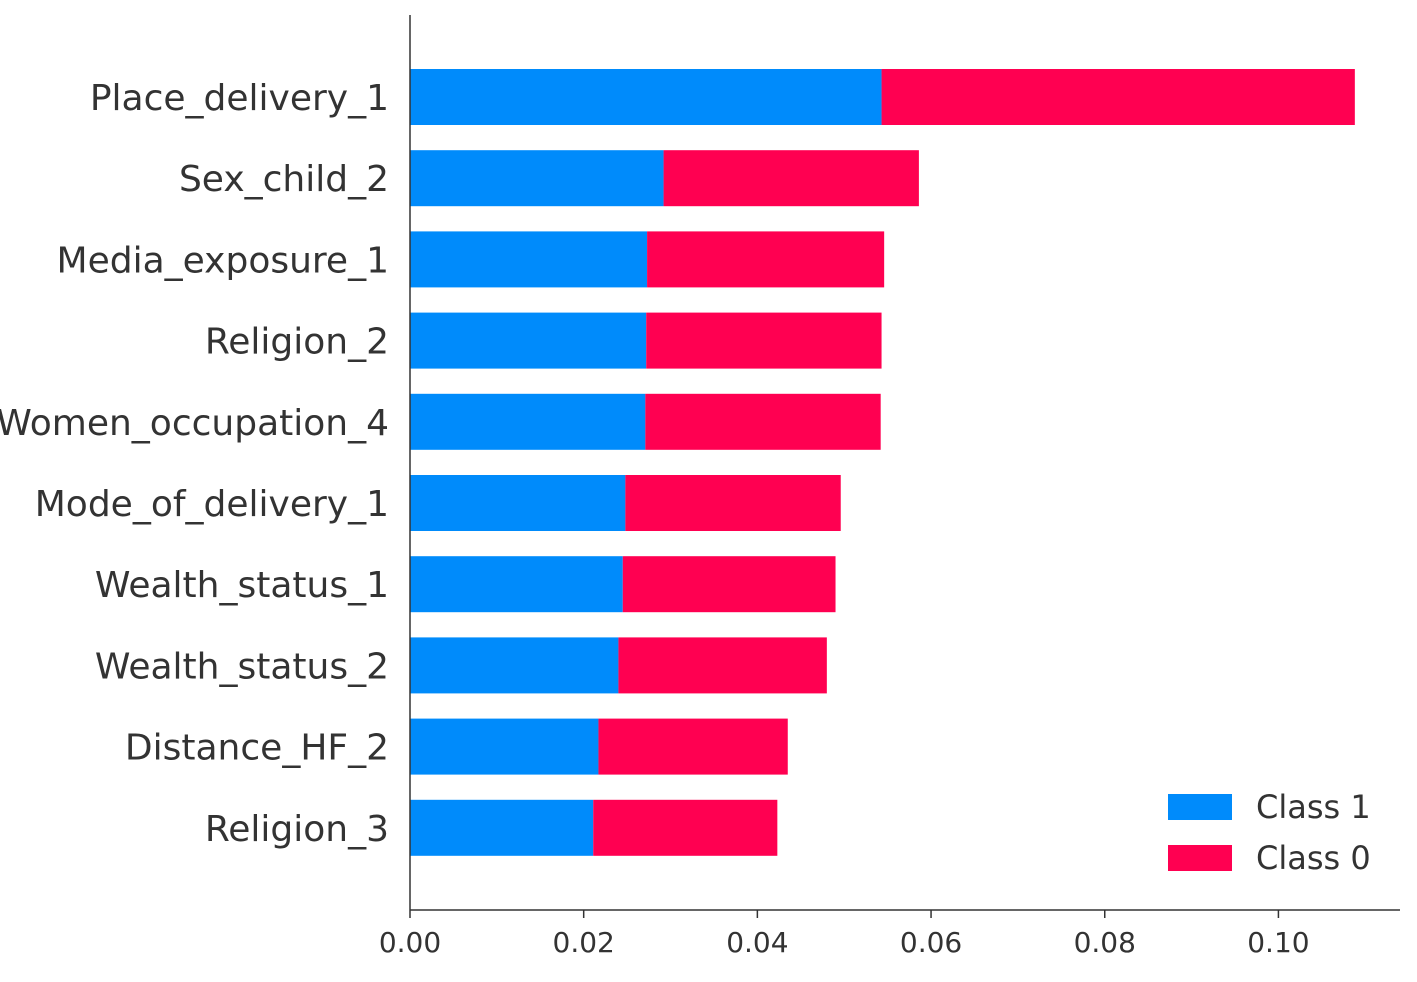 This screenshot has height=982, width=1417. I want to click on x-ticks: 0.00 0.02 0.04 0.06 0.08 0.10, so click(844, 934).